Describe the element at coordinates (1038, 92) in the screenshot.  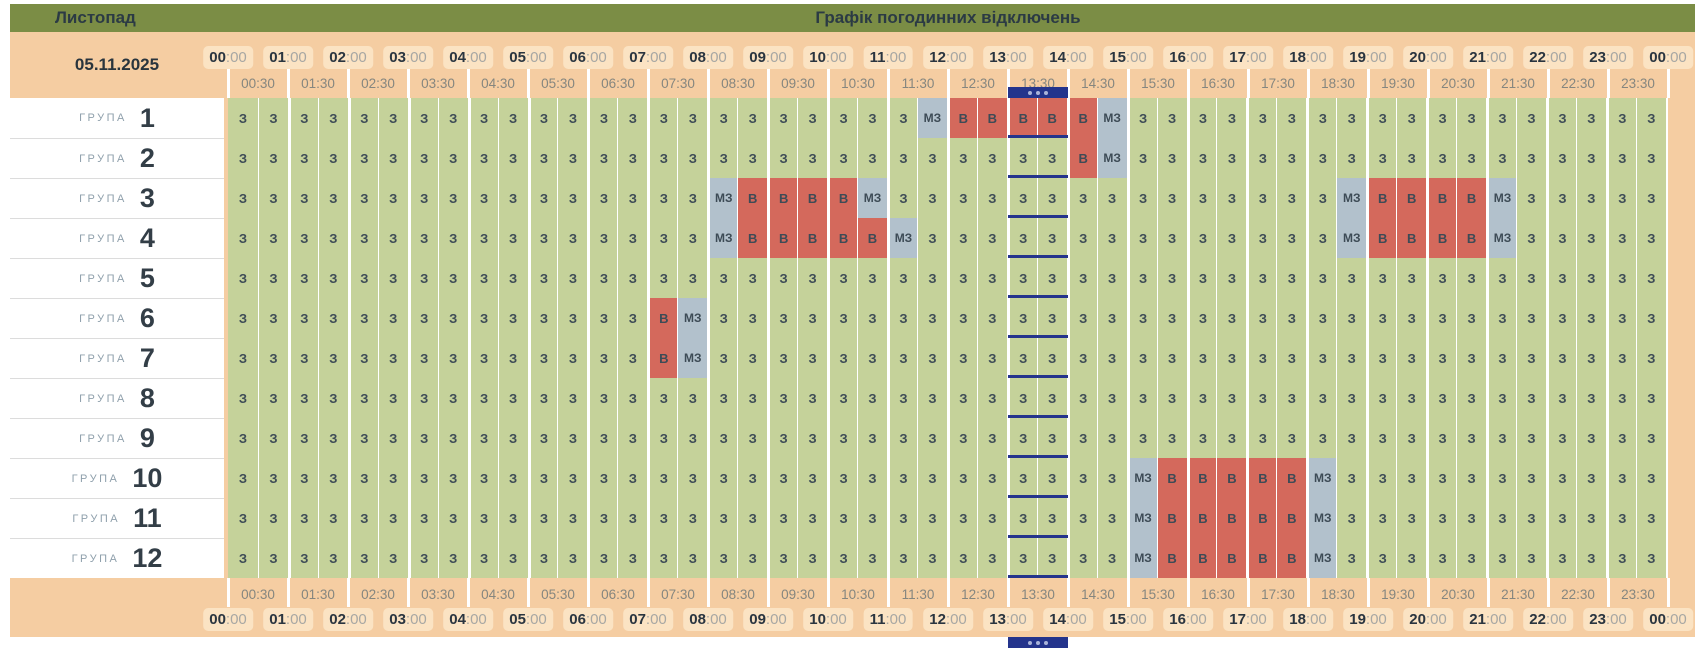
I see `current-hour-handle-icon` at that location.